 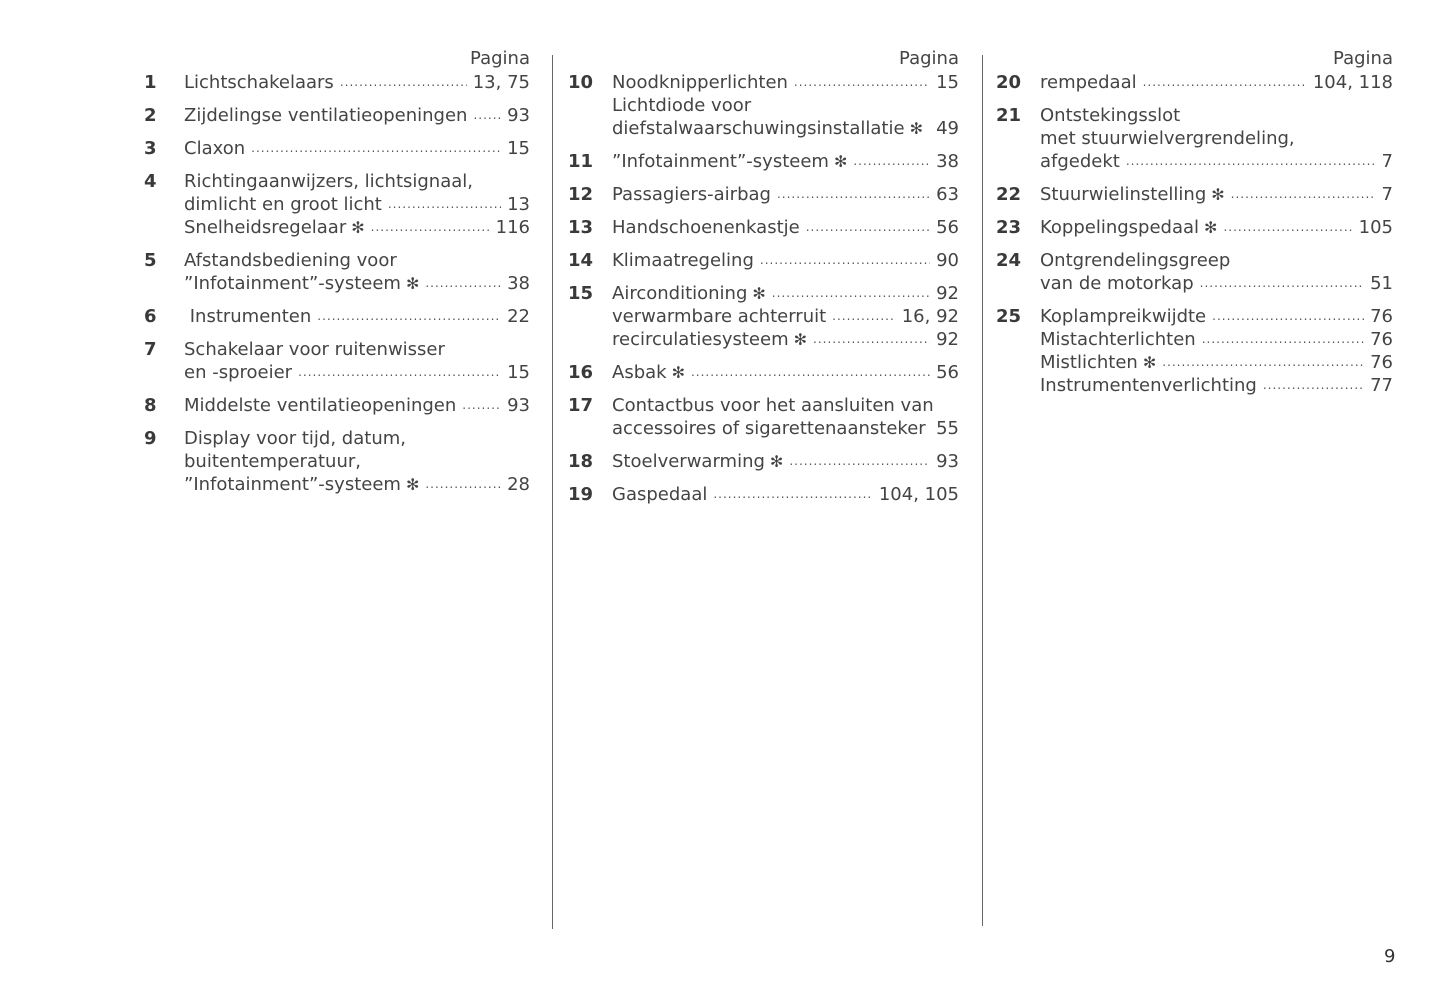 I want to click on index-entry: 3 Claxon 15, so click(x=335, y=148).